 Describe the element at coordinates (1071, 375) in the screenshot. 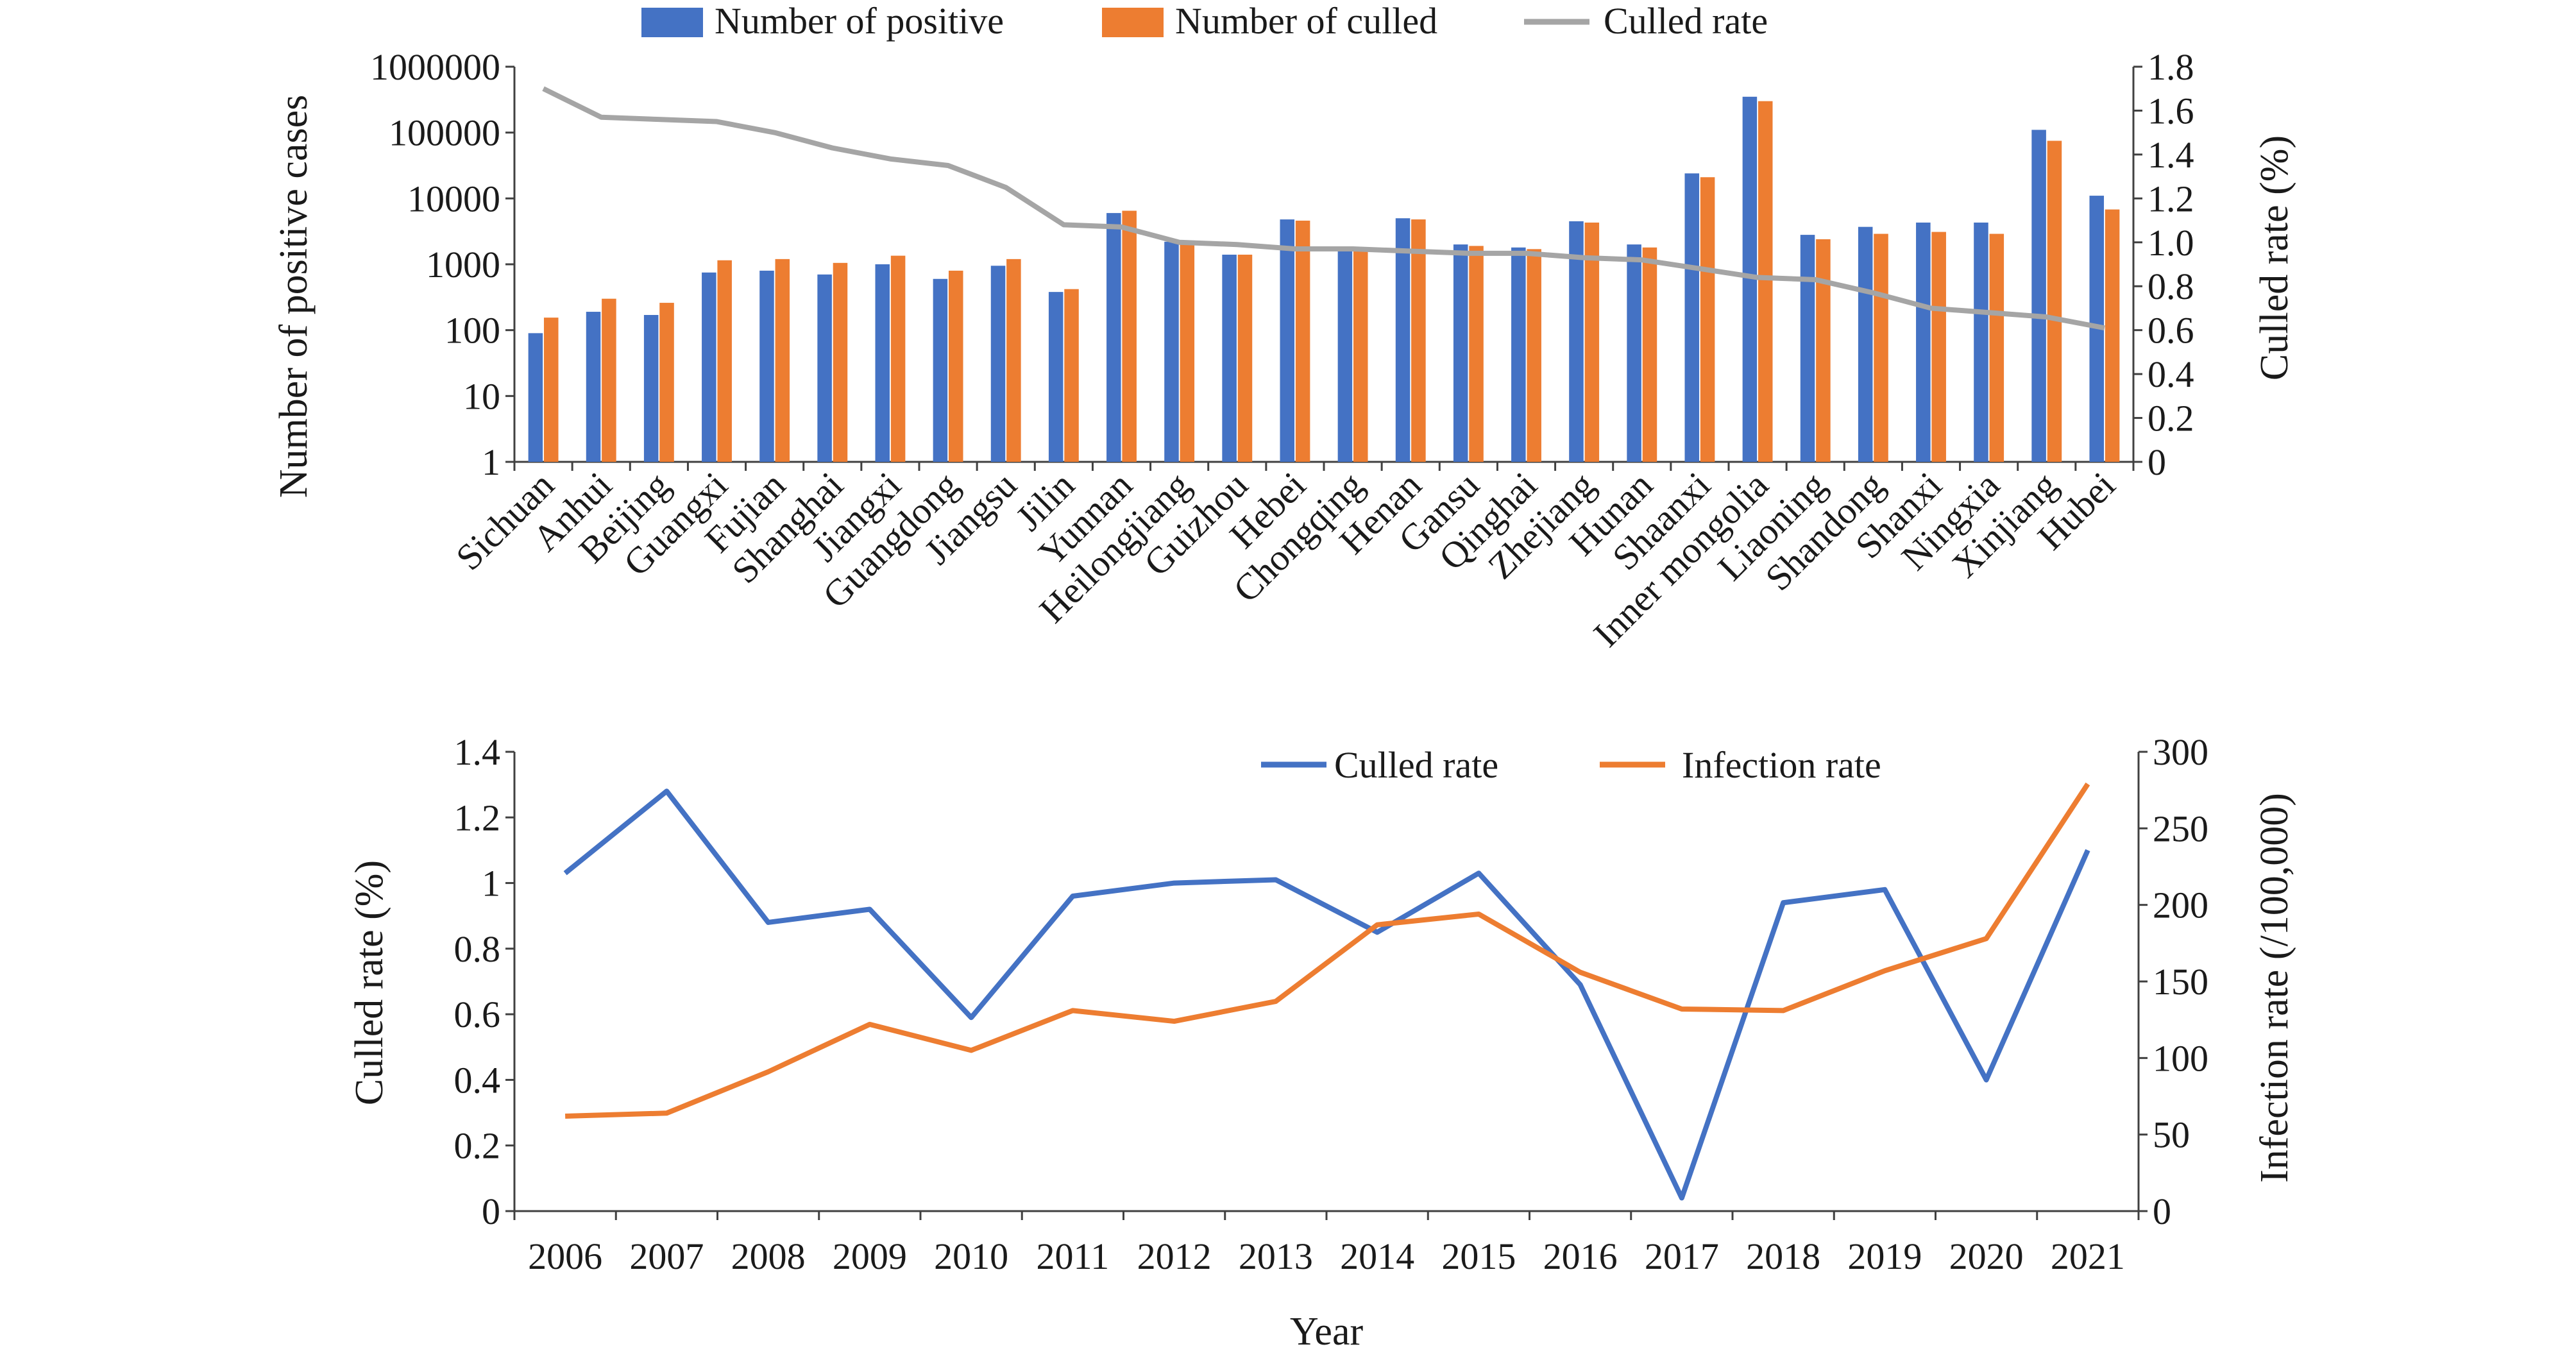

I see `bar-number-of-culled-jilin` at that location.